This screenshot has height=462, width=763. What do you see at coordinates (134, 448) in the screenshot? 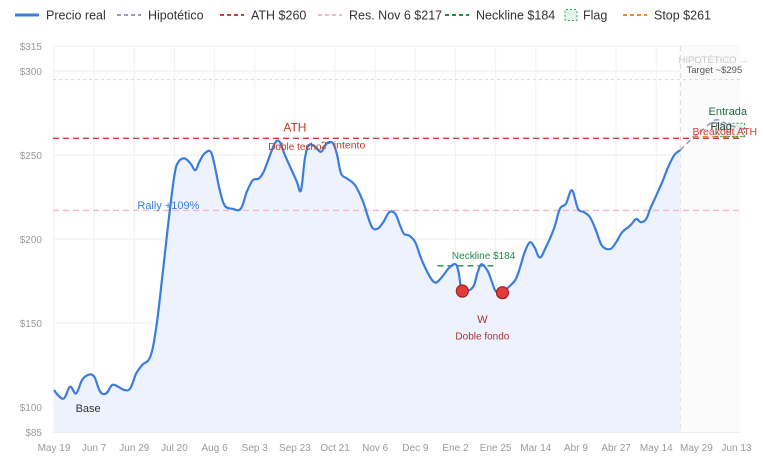
I see `x-tick-label-2: Jun 29` at bounding box center [134, 448].